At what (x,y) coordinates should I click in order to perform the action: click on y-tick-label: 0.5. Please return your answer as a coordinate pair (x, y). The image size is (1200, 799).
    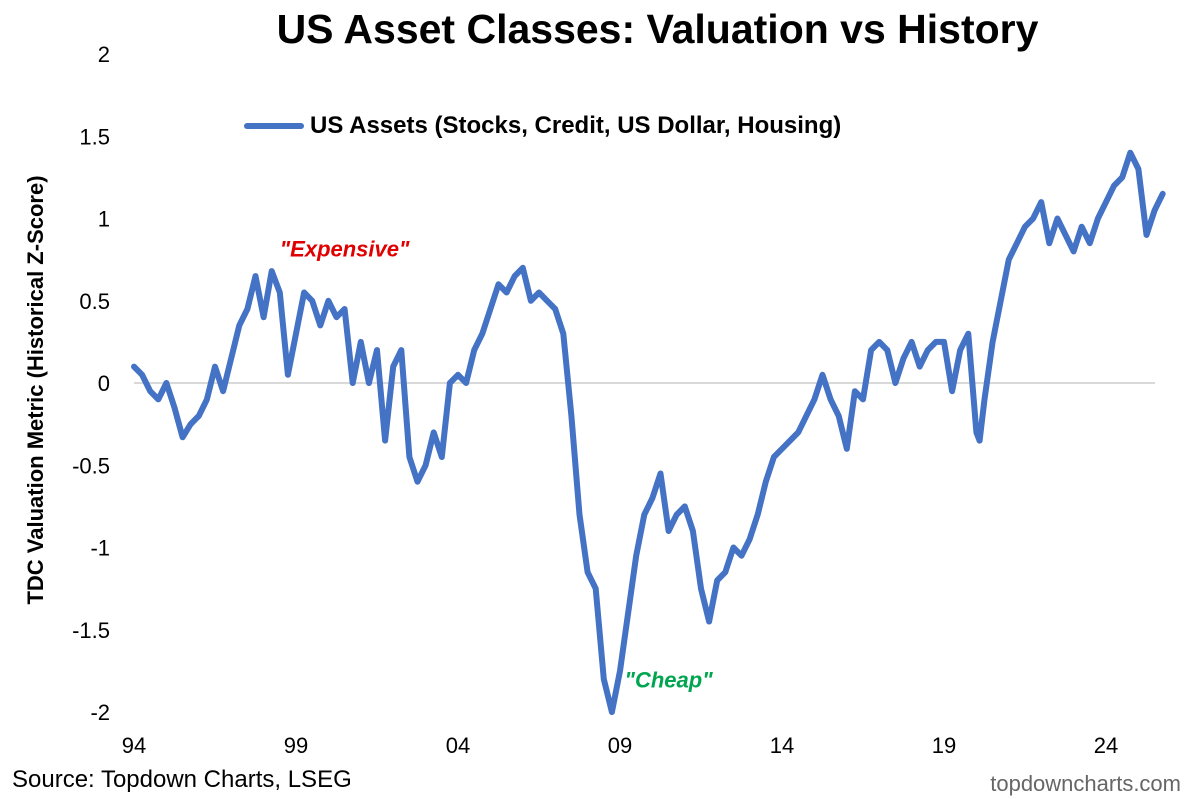
    Looking at the image, I should click on (94, 301).